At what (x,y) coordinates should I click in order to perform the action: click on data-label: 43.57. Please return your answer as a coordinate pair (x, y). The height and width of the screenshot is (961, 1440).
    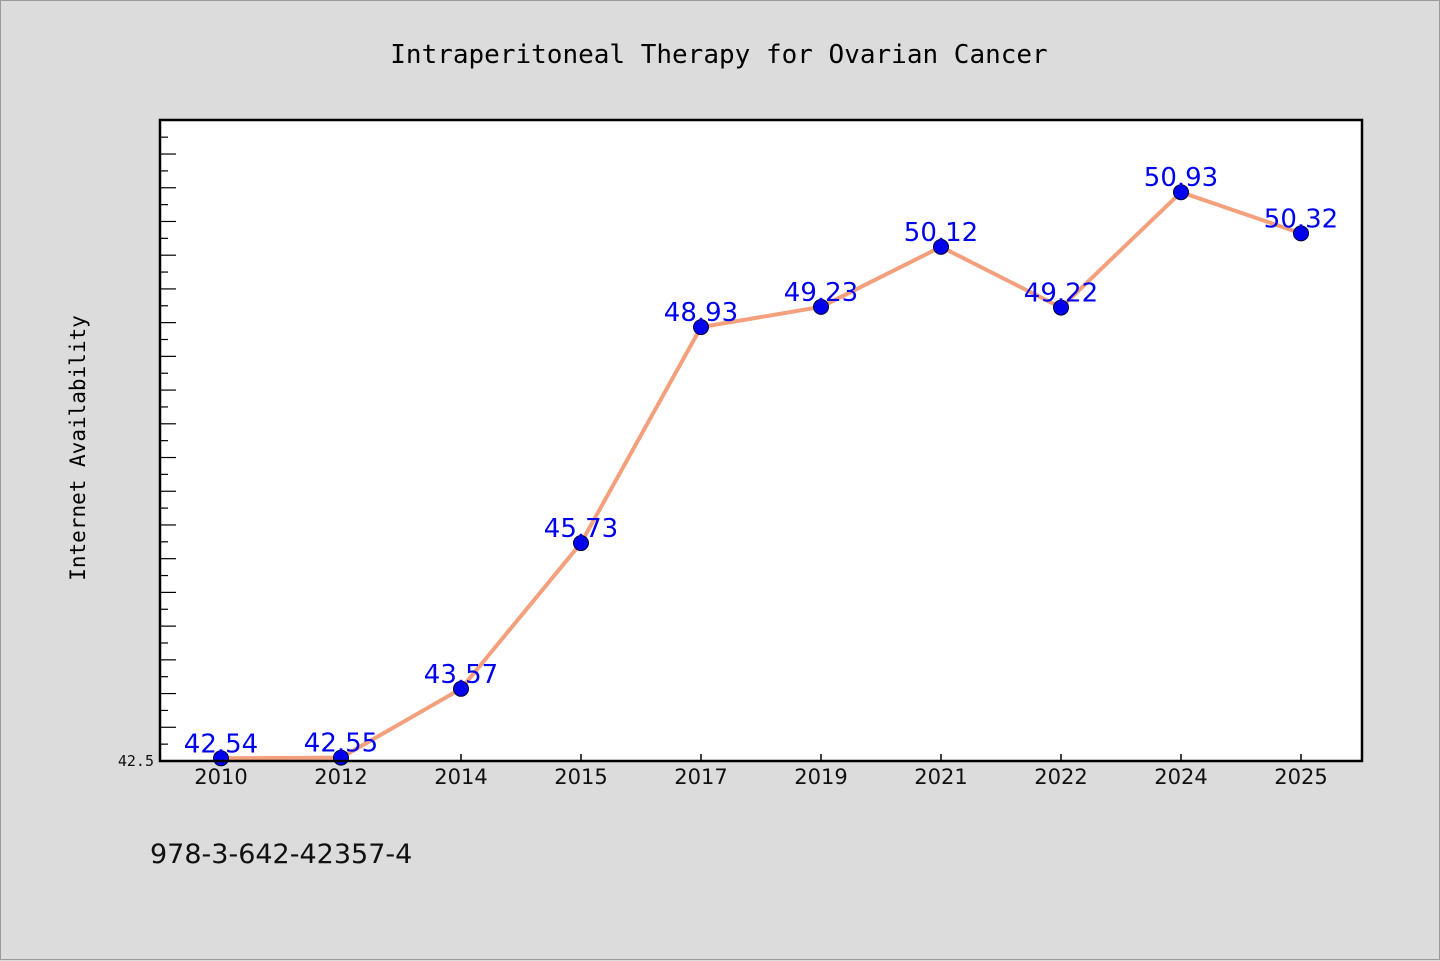
    Looking at the image, I should click on (461, 675).